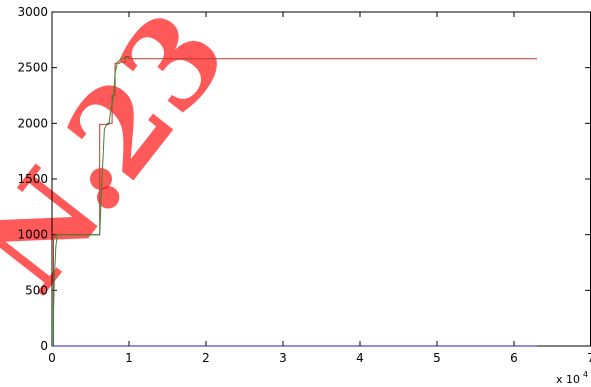 This screenshot has width=591, height=387. I want to click on y-tick-label: 1500, so click(32, 179).